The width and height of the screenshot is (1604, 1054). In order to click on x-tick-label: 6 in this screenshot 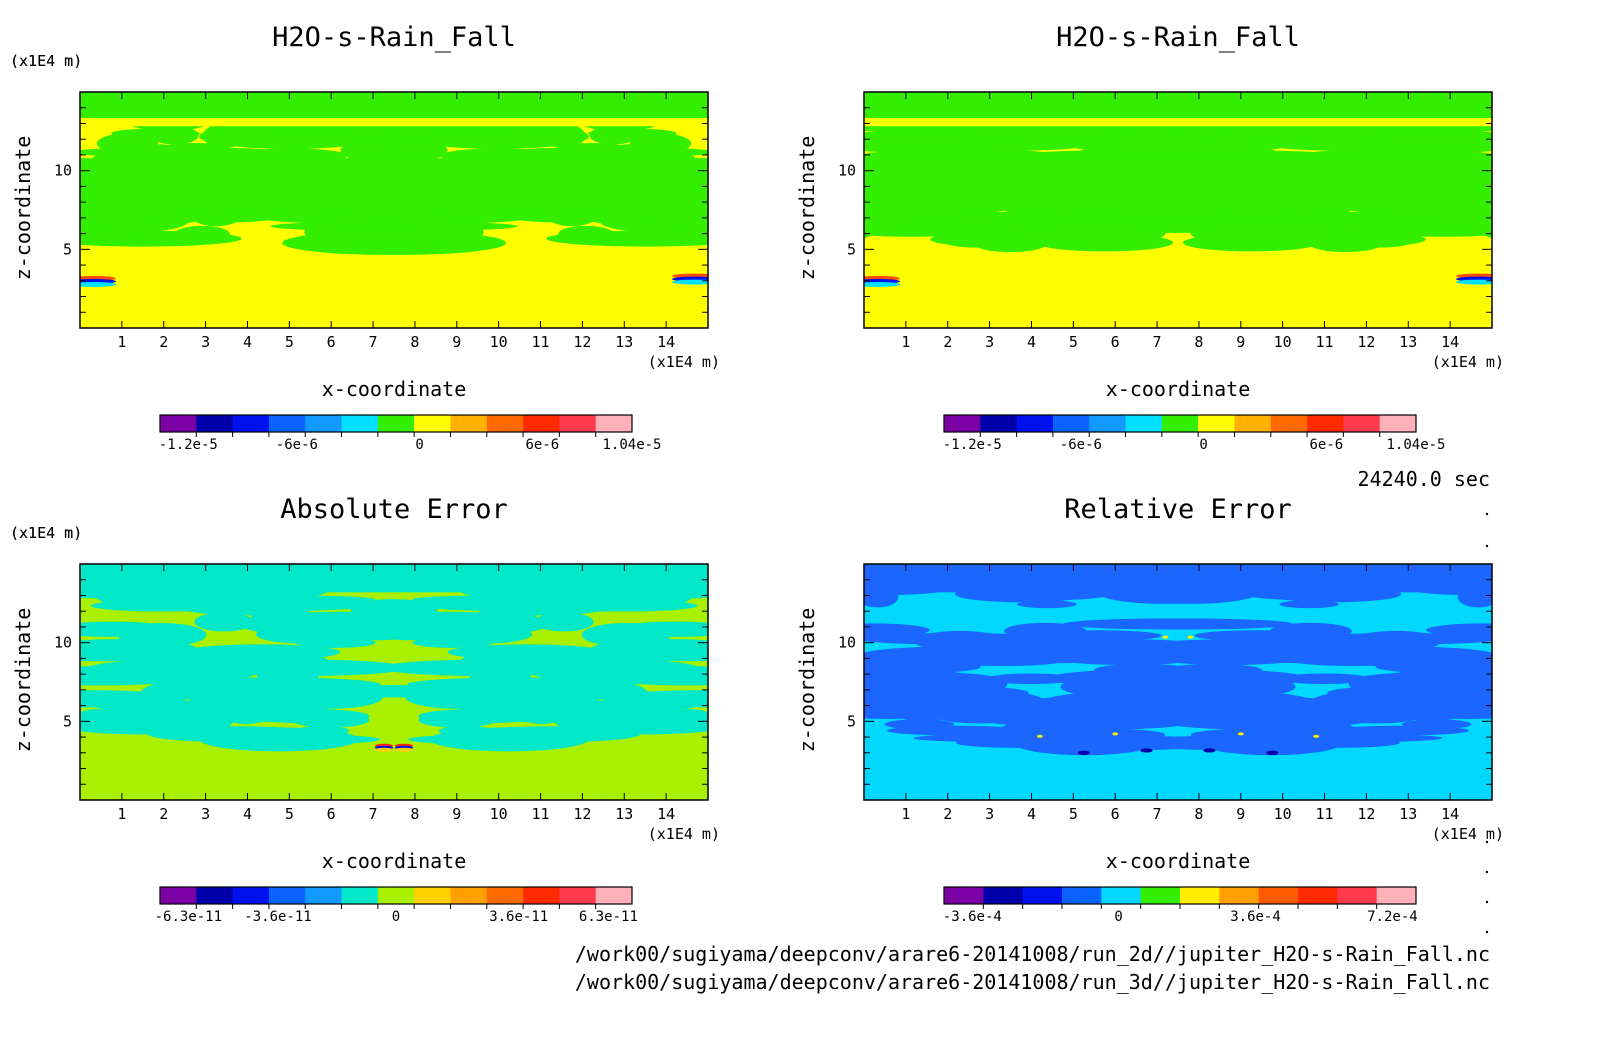, I will do `click(331, 814)`.